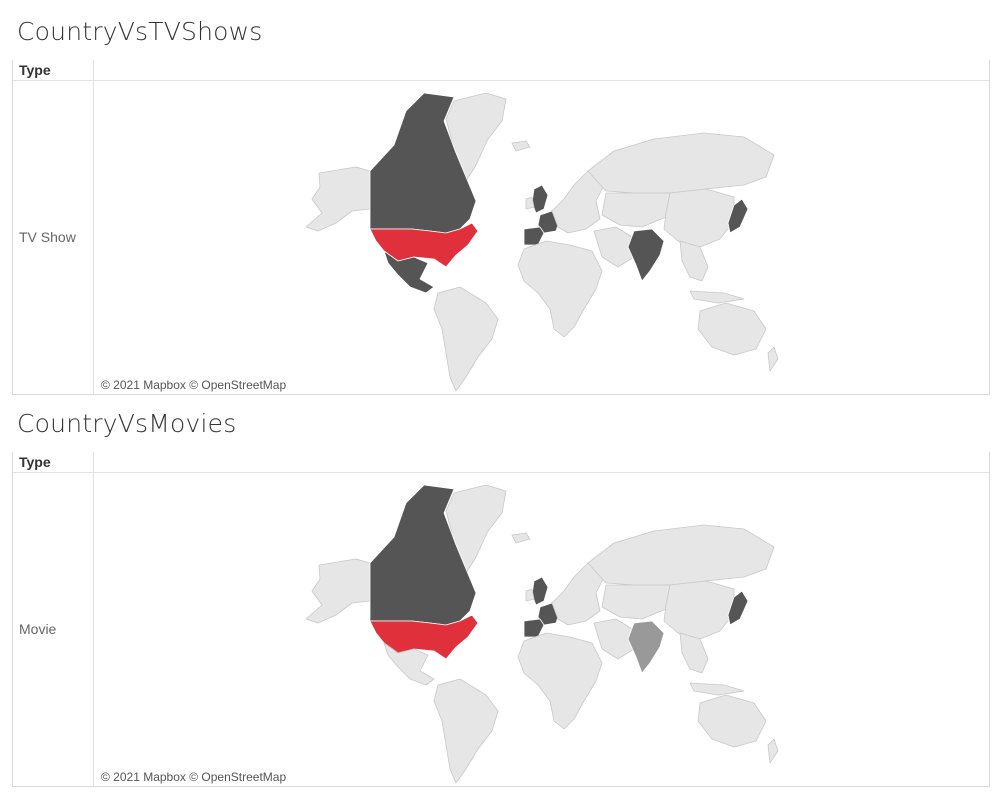 The height and width of the screenshot is (798, 999). Describe the element at coordinates (38, 629) in the screenshot. I see `row-label-movie: Movie` at that location.